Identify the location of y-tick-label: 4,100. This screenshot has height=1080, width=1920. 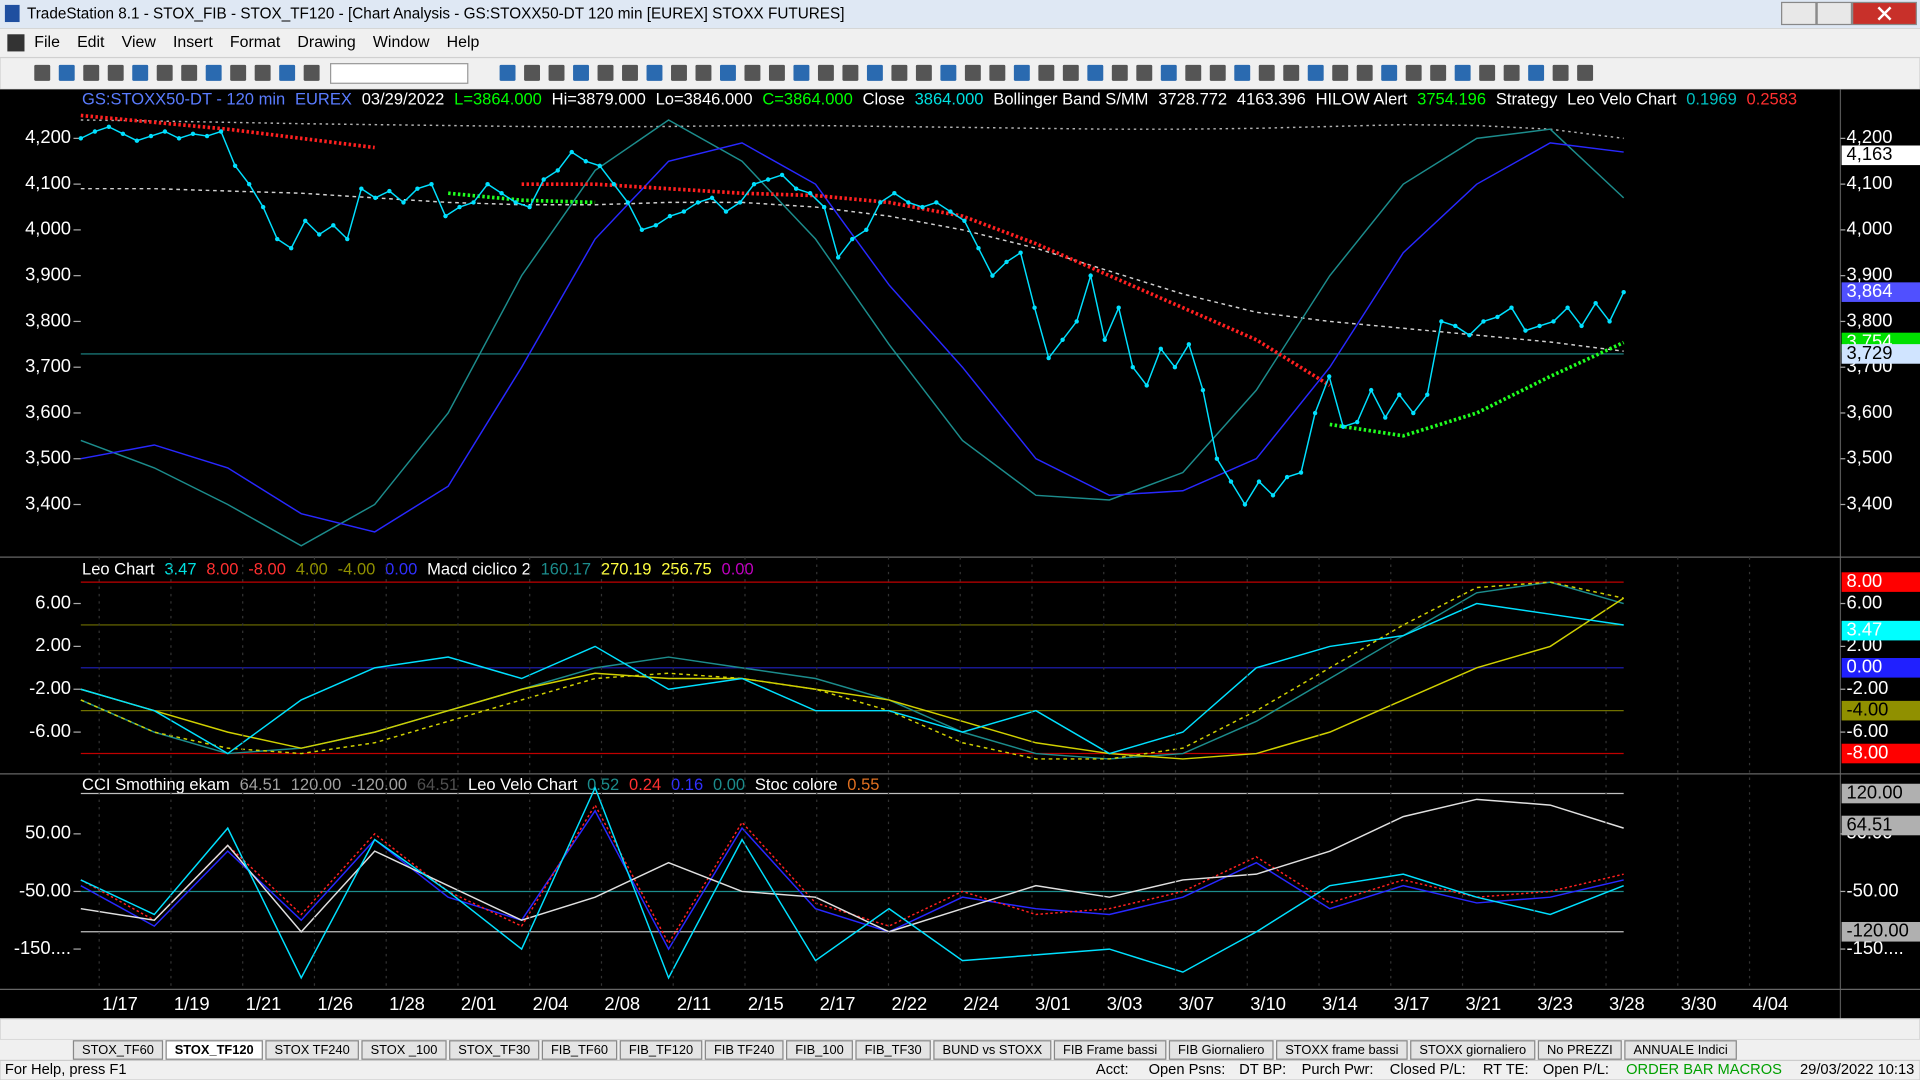
(48, 182).